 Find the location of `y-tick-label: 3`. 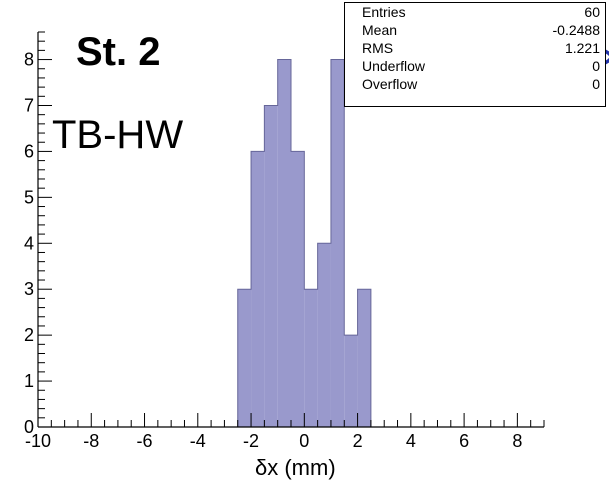

y-tick-label: 3 is located at coordinates (29, 289).